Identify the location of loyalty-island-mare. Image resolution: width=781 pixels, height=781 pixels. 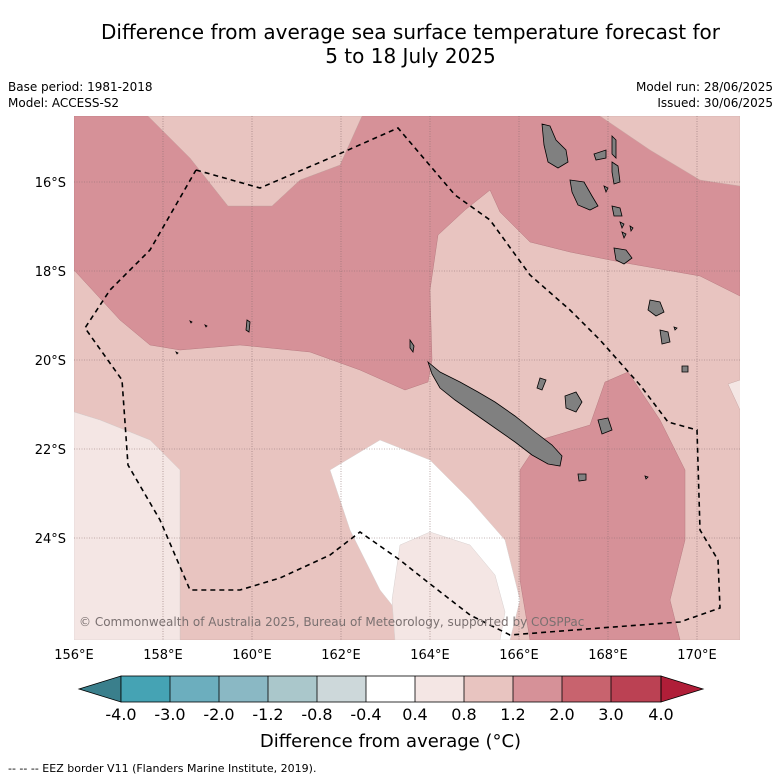
(605, 426).